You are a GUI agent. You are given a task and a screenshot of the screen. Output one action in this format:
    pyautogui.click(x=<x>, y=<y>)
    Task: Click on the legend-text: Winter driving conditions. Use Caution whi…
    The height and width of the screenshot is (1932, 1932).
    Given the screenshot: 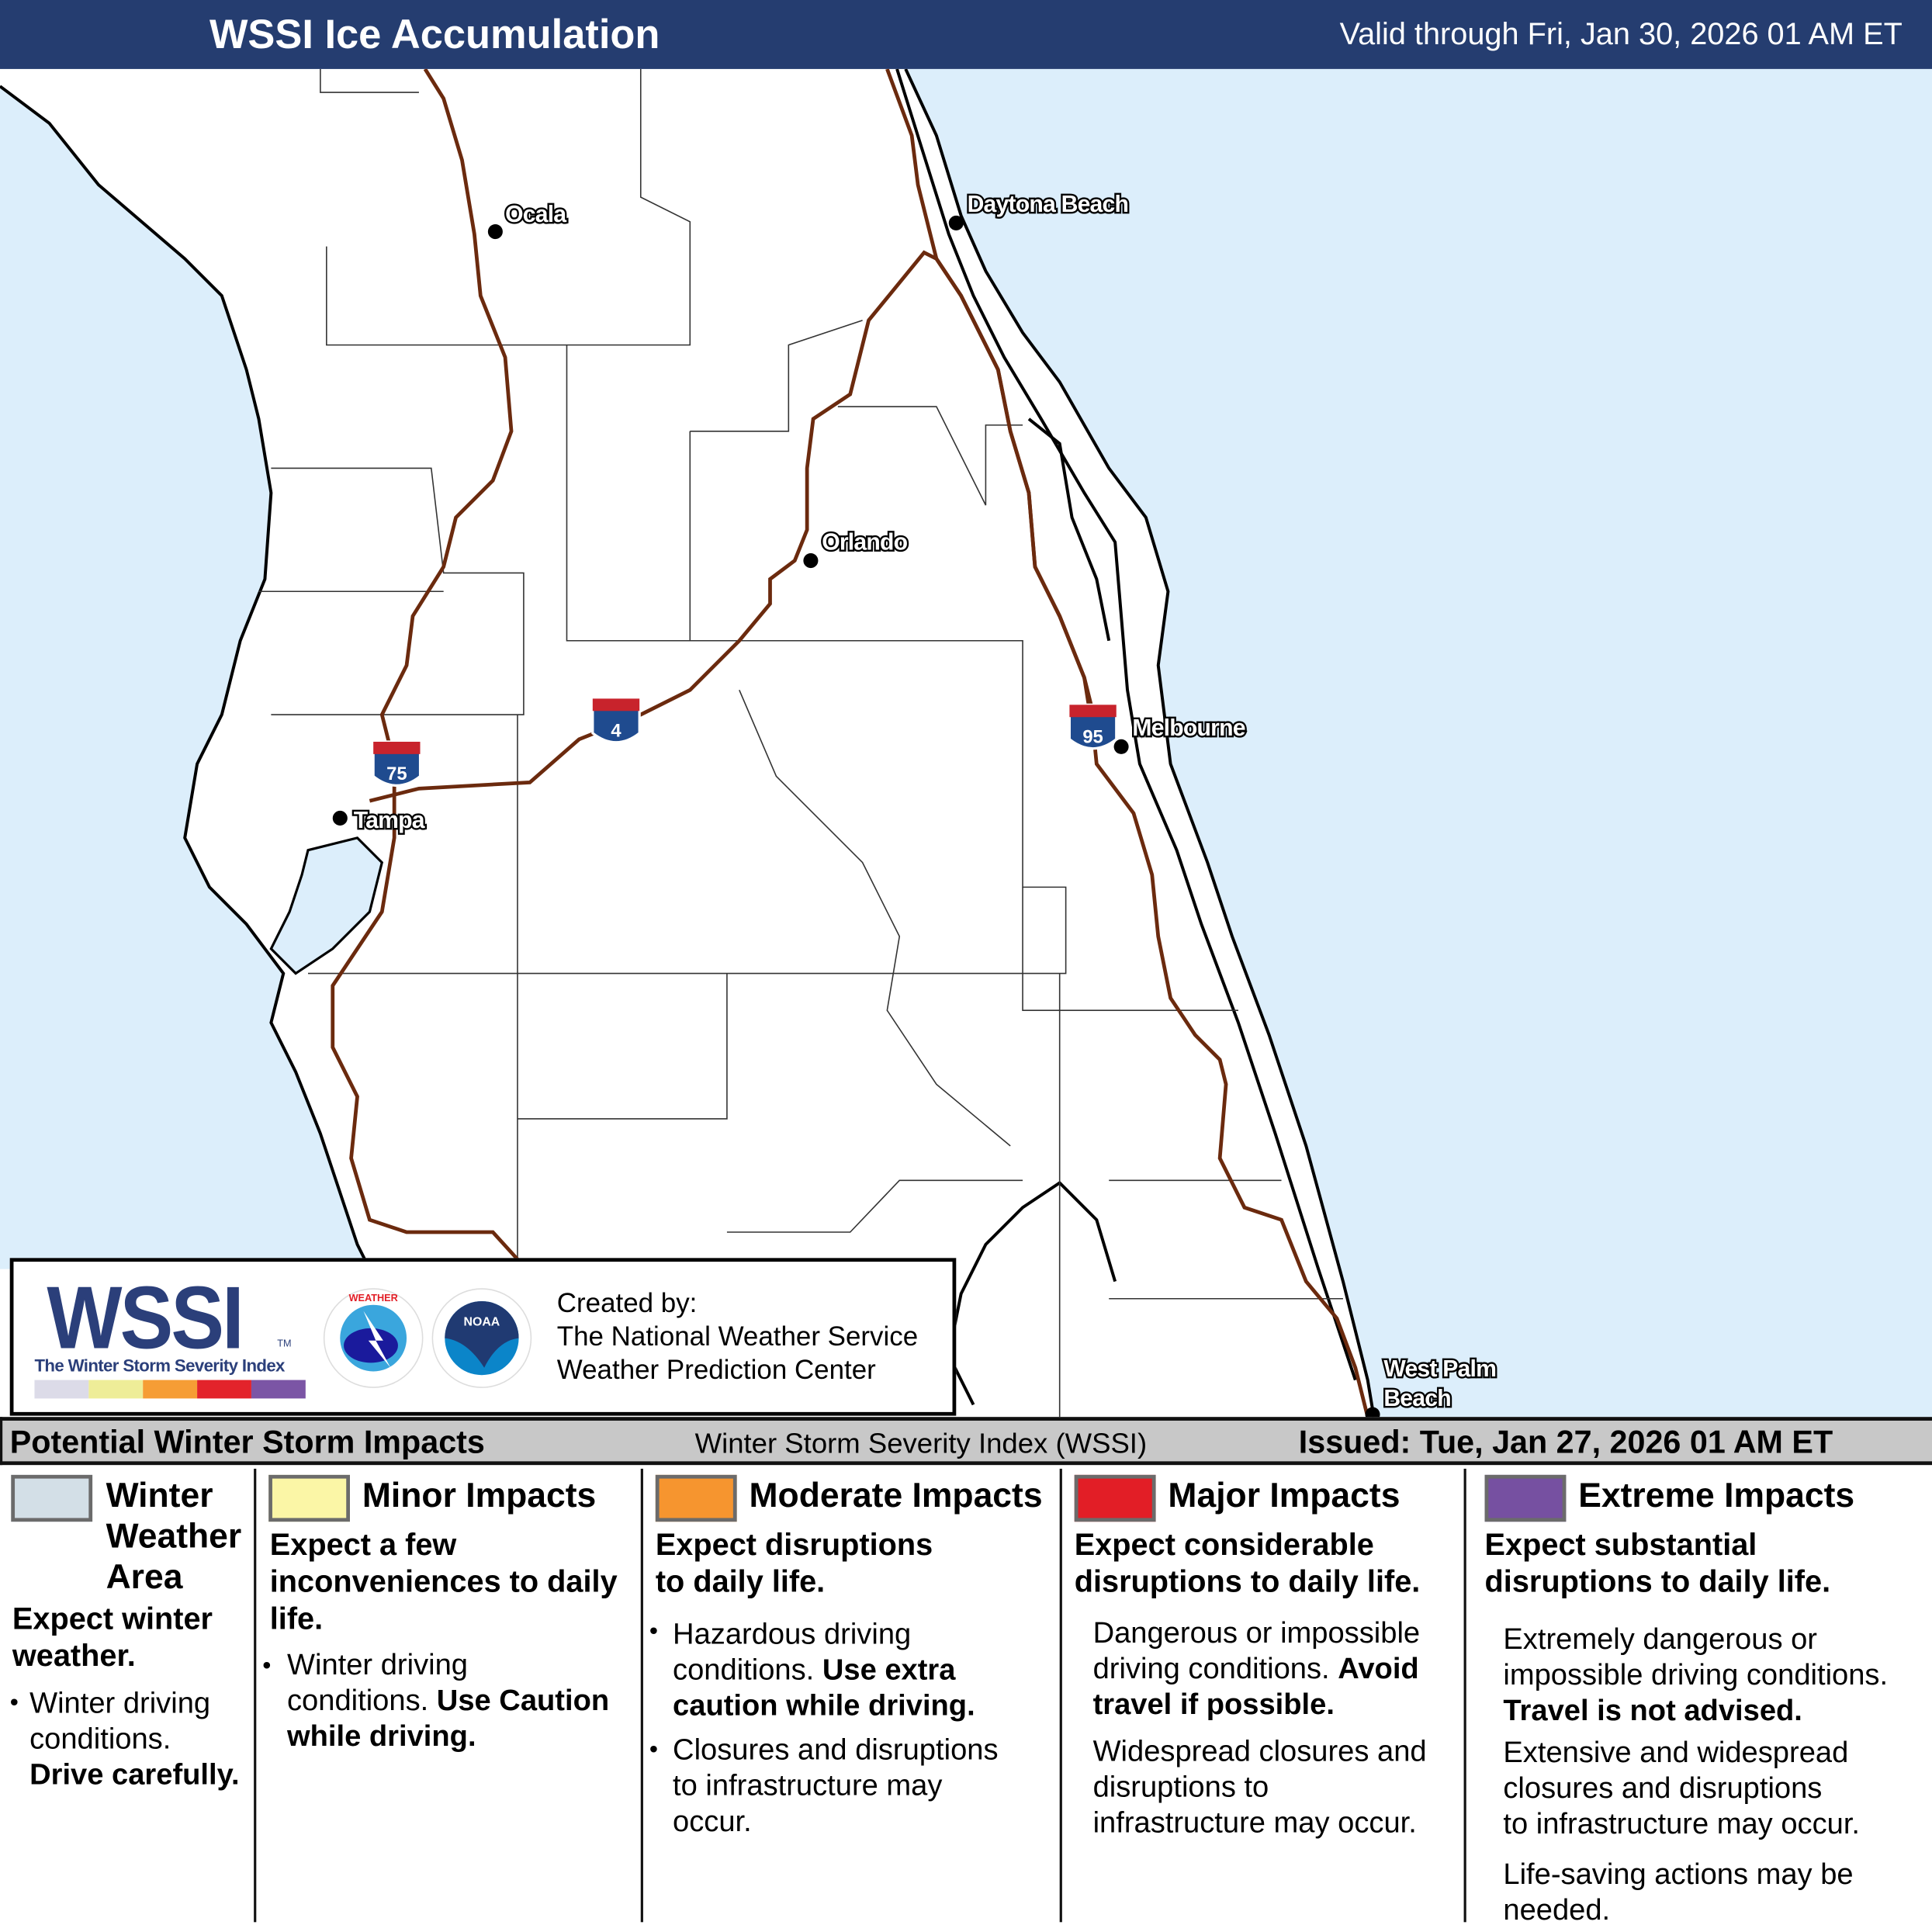 What is the action you would take?
    pyautogui.click(x=448, y=1701)
    